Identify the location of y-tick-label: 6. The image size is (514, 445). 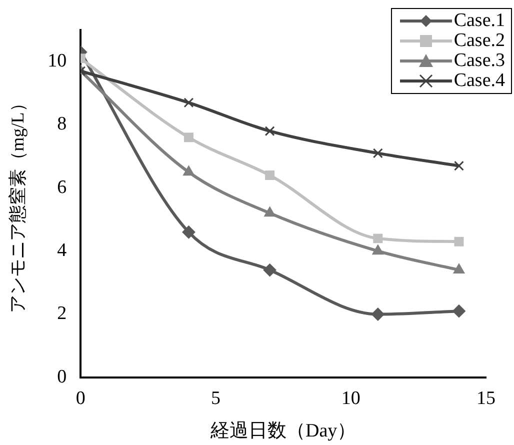
(62, 187).